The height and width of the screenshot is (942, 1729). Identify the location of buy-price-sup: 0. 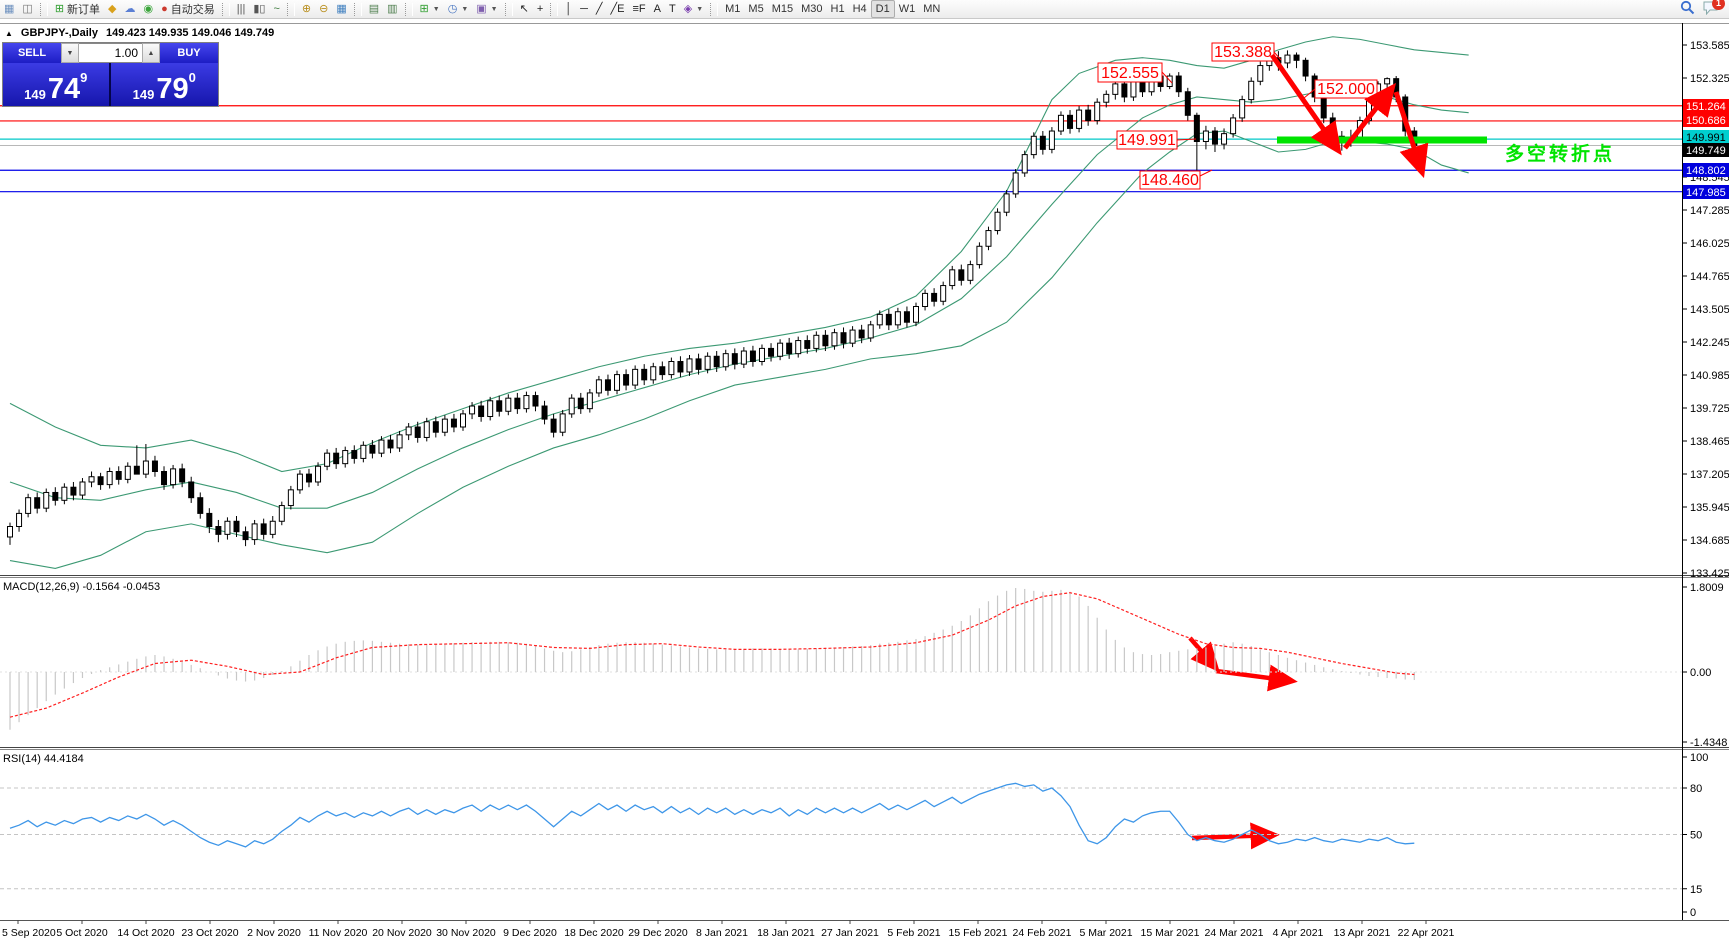
(192, 77).